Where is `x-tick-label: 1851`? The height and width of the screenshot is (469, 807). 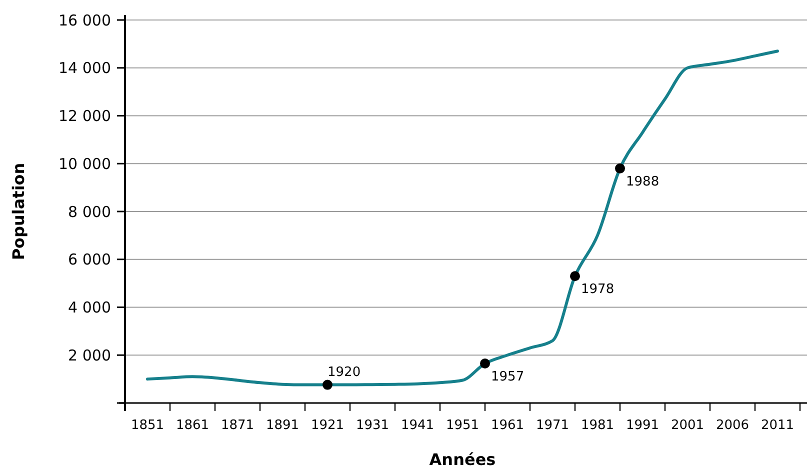 x-tick-label: 1851 is located at coordinates (147, 425).